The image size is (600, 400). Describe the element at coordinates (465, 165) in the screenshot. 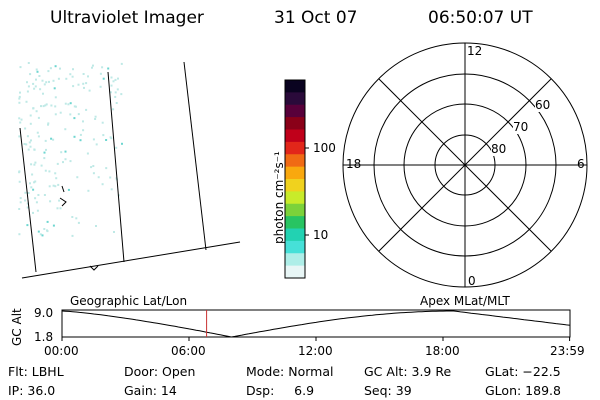

I see `polar-diagonal` at that location.